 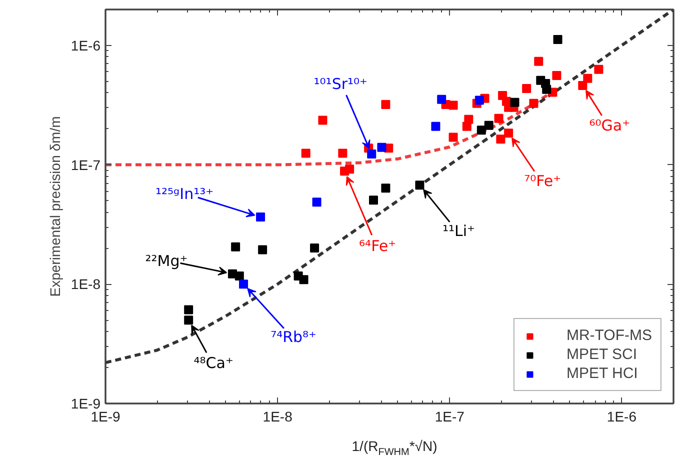 I want to click on y-tick-label: 1E-7, so click(x=85, y=164).